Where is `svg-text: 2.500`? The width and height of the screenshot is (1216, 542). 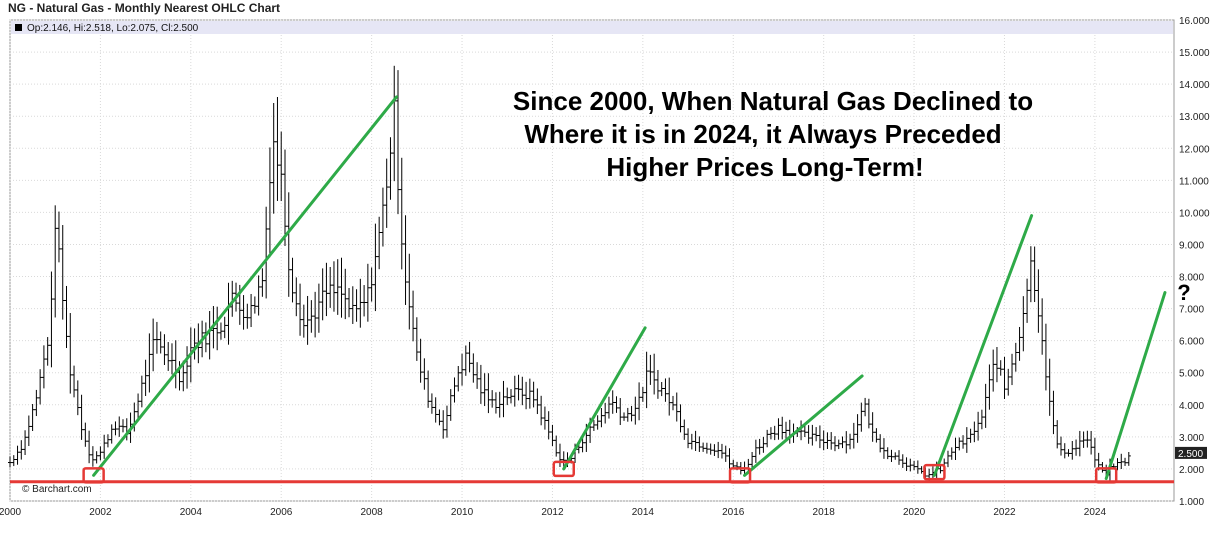
svg-text: 2.500 is located at coordinates (1190, 454).